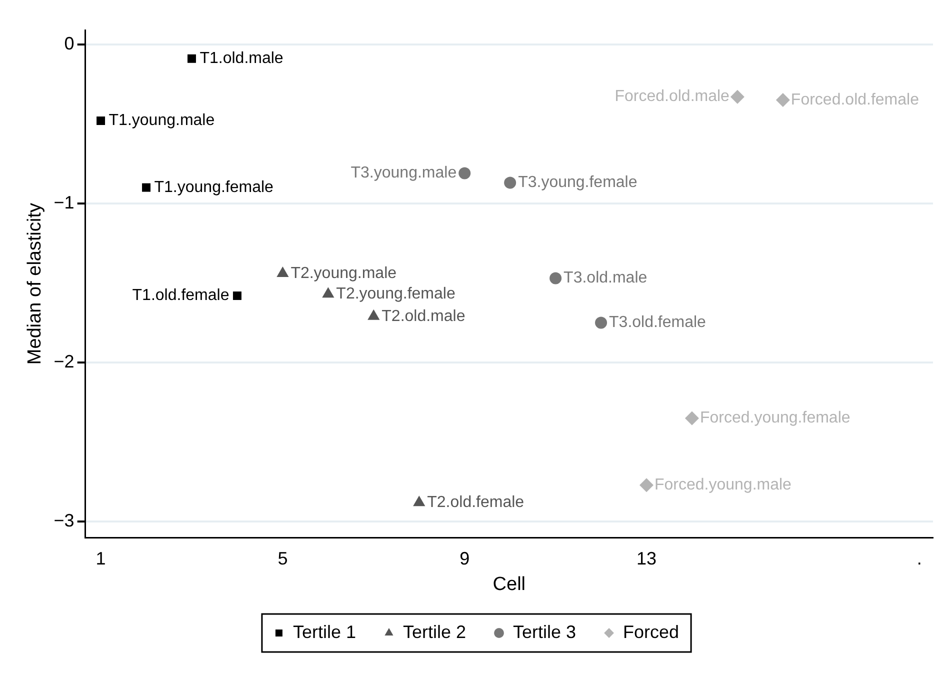  Describe the element at coordinates (214, 187) in the screenshot. I see `annotation: T1.young.female` at that location.